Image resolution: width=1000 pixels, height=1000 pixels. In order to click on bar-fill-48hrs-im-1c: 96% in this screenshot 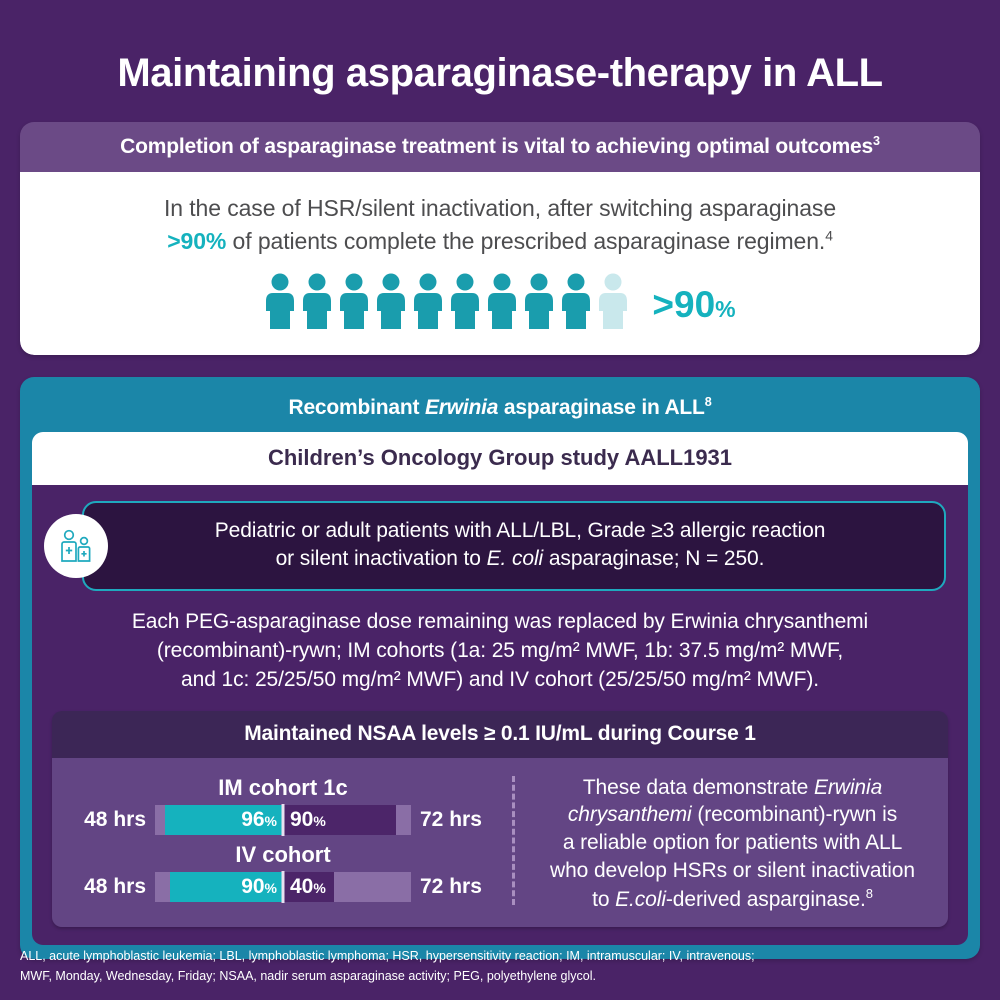, I will do `click(224, 819)`.